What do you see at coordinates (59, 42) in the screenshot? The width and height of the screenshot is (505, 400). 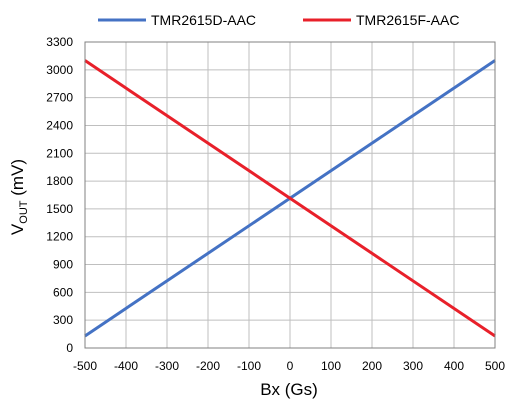 I see `y-tick-label: 3300` at bounding box center [59, 42].